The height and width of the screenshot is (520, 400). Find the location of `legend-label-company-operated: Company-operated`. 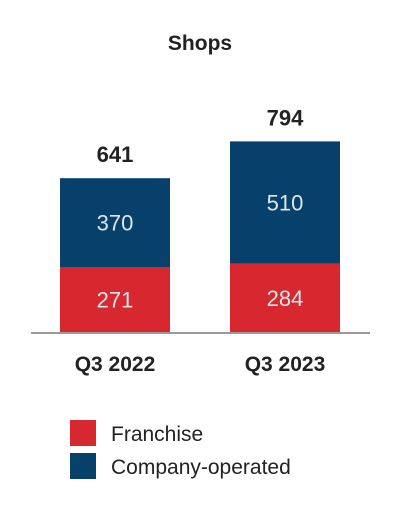

legend-label-company-operated: Company-operated is located at coordinates (201, 467).